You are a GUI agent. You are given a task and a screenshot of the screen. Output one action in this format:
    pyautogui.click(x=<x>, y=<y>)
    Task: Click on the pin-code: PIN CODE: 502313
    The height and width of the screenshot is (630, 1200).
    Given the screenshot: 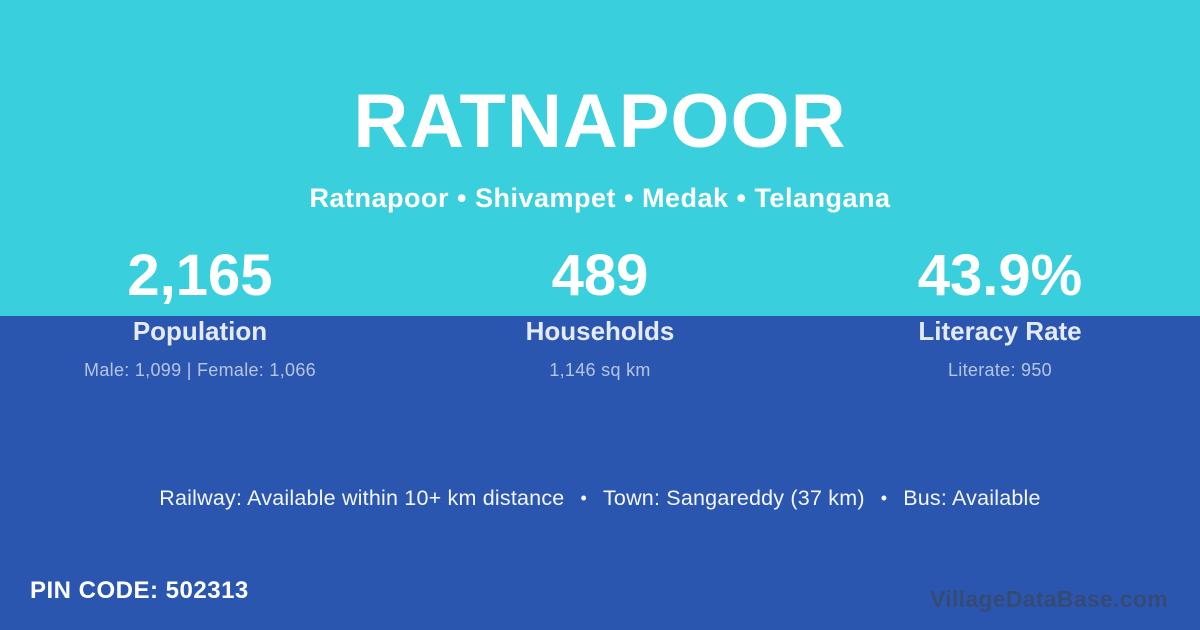 What is the action you would take?
    pyautogui.click(x=139, y=590)
    